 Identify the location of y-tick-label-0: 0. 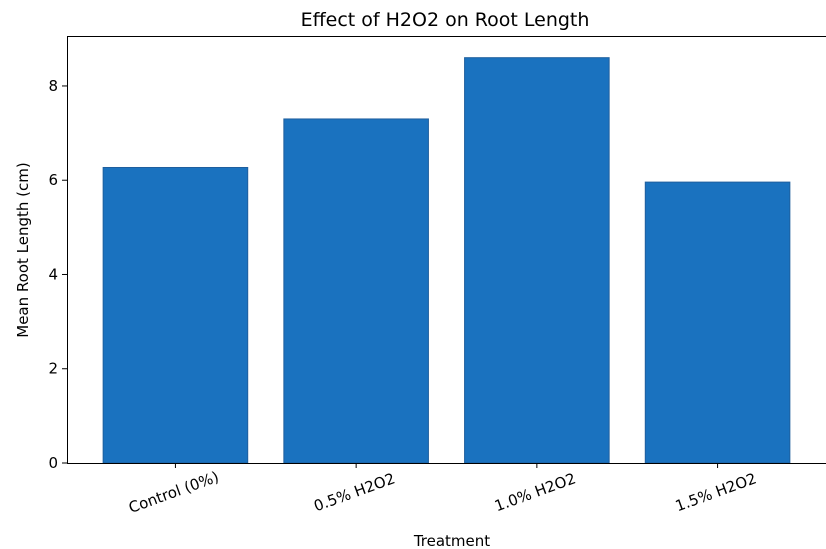
(53, 463).